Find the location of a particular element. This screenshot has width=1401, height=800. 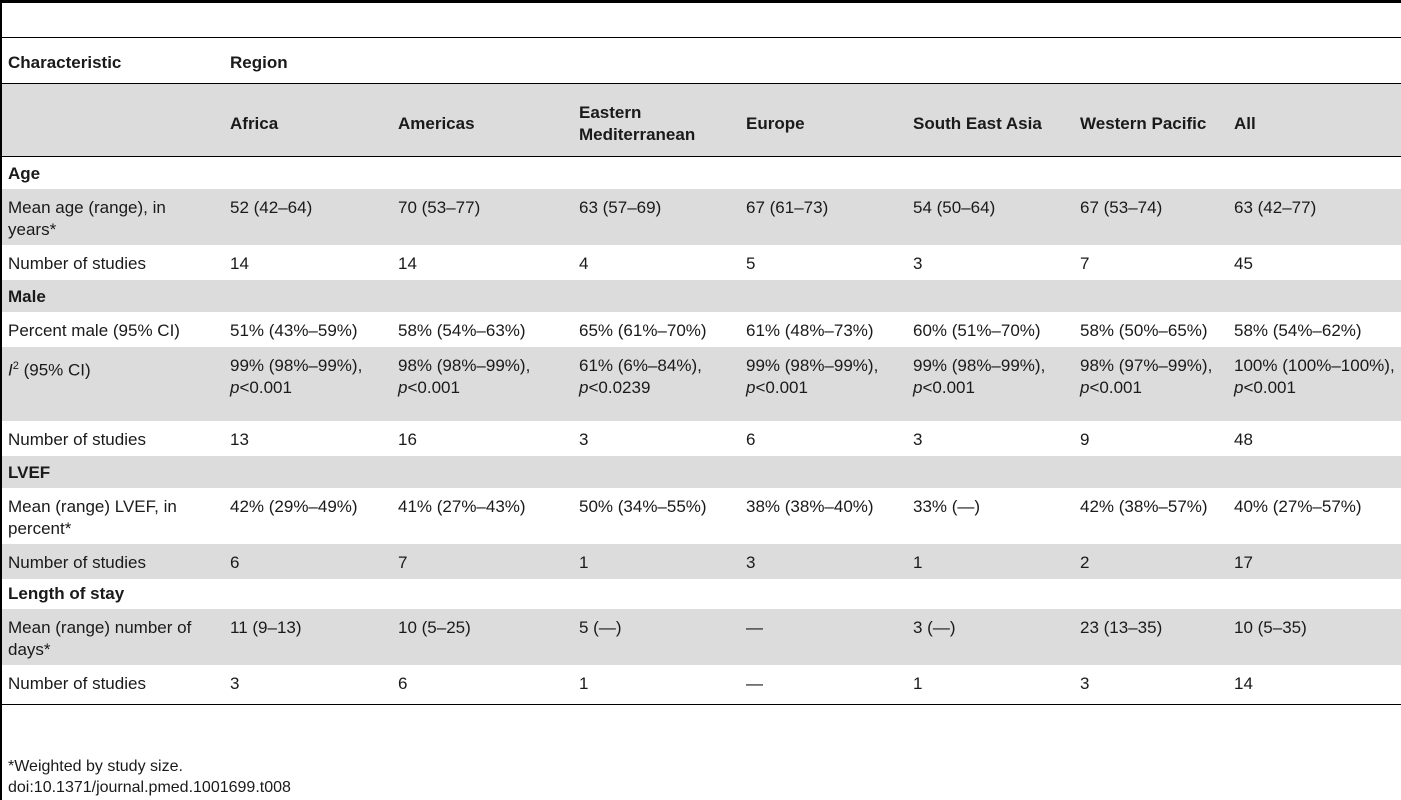

table-cell: 67 (61–73) is located at coordinates (787, 207).